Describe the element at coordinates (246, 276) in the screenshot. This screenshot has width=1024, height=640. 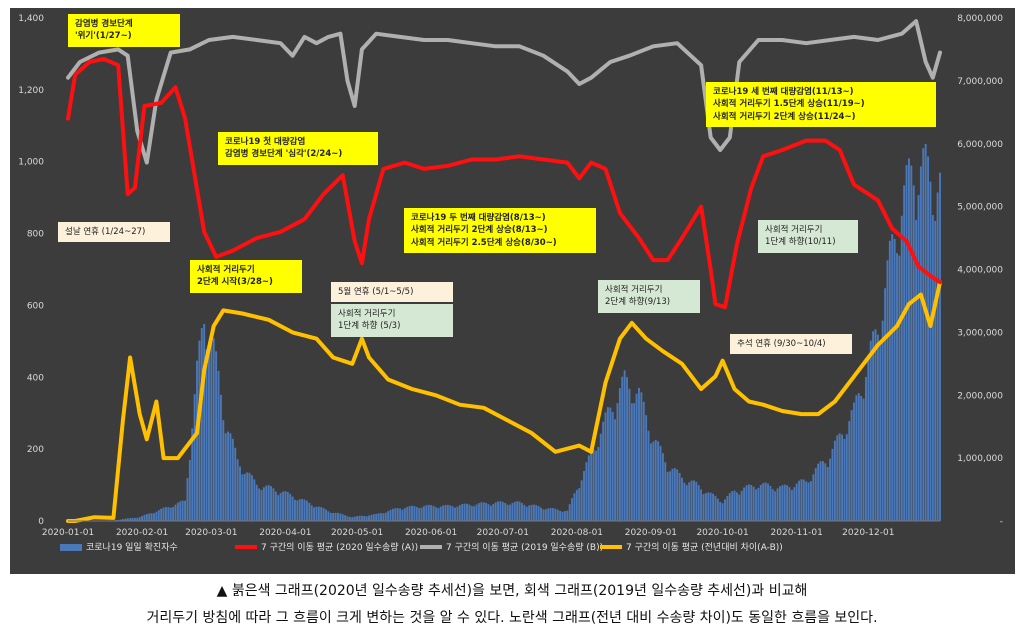
I see `callout-distancing-level-2-start: 사회적 거리두기 2단계 시작(3/28~)` at that location.